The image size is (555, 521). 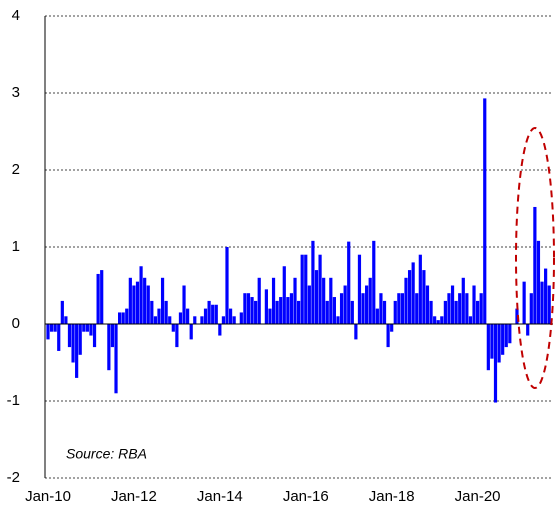 I want to click on x-tick-label: Jan-12, so click(x=134, y=496).